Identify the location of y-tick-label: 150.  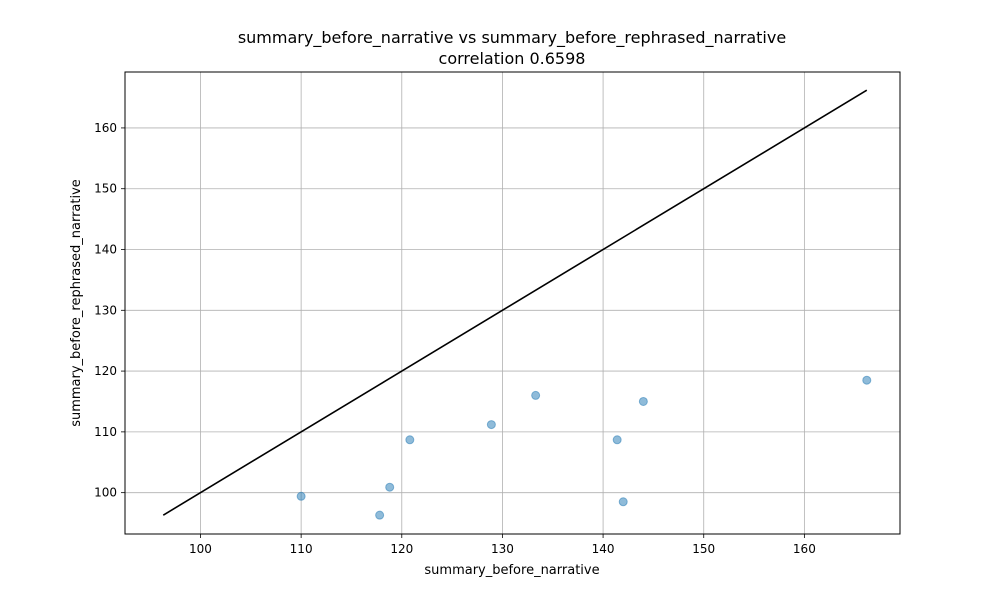
(105, 189).